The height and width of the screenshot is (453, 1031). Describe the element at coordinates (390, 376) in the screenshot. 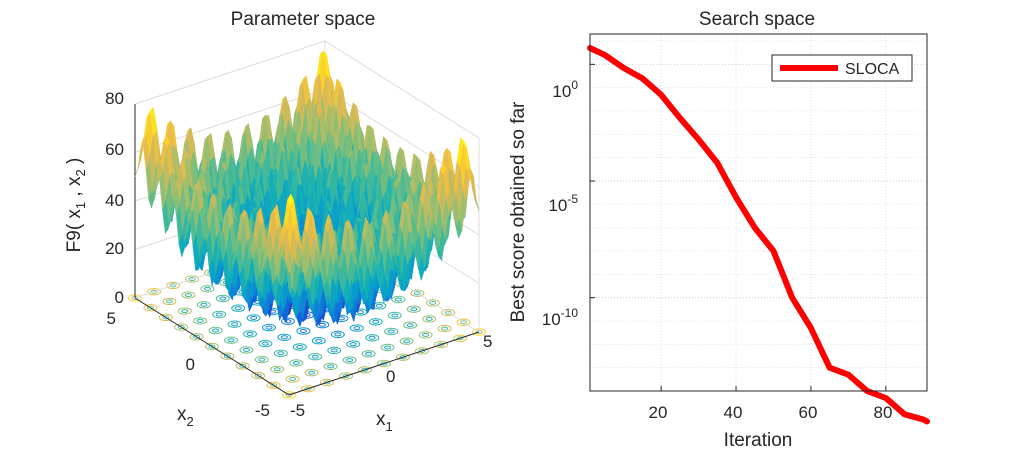

I see `x1-tick-0: 0` at that location.